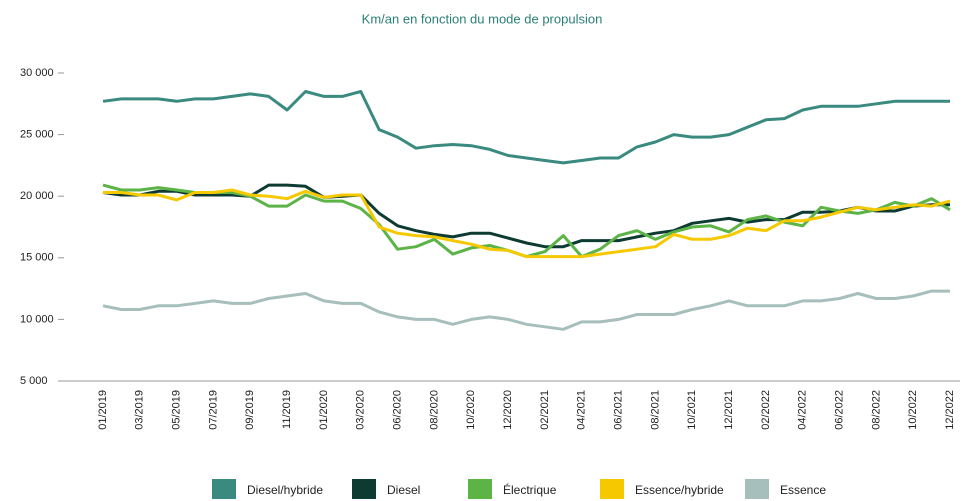 The image size is (964, 501). Describe the element at coordinates (398, 410) in the screenshot. I see `x-tick-label: 06/2020` at that location.